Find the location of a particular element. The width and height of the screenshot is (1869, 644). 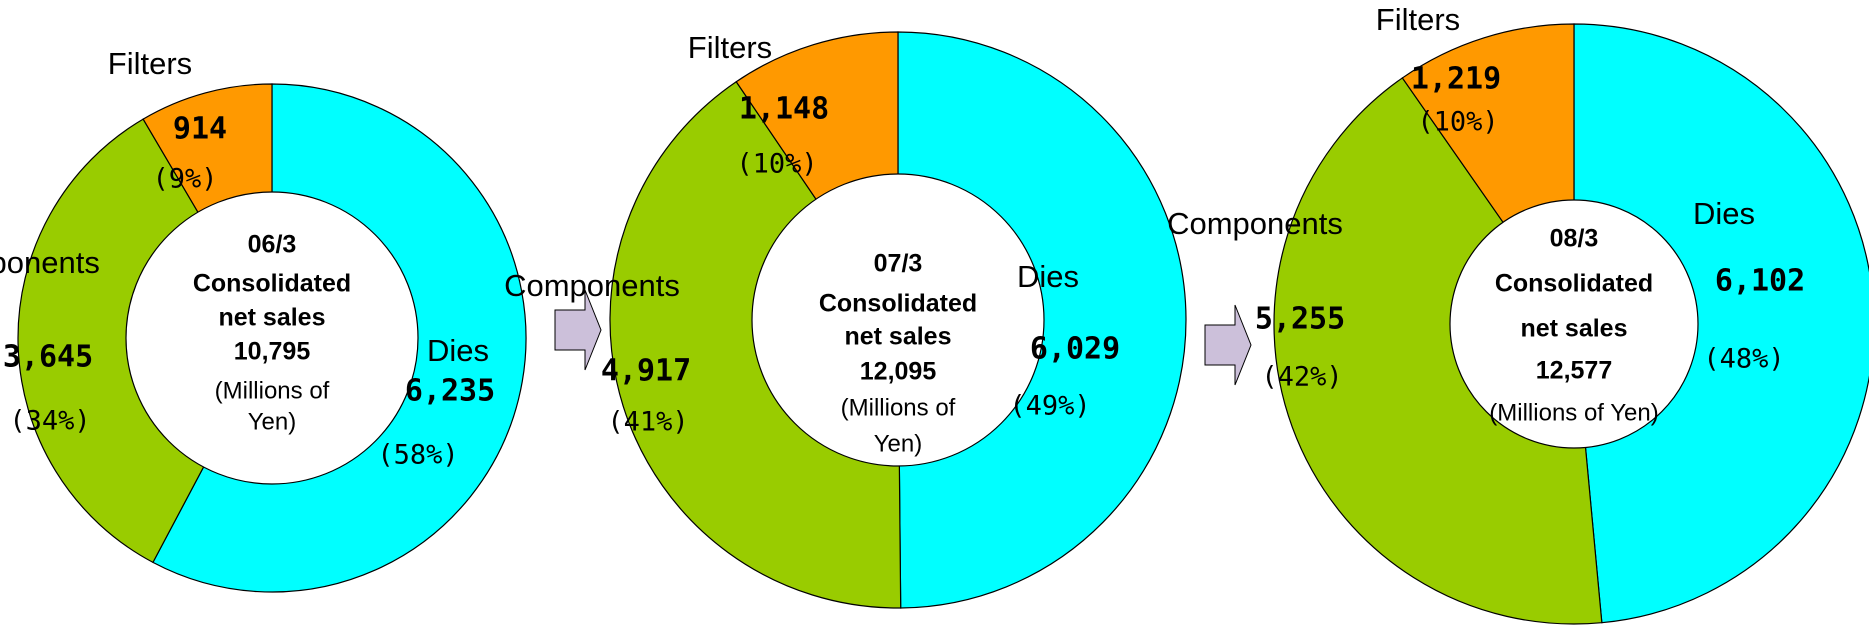

percent-label-dies: (49%) is located at coordinates (1049, 406).